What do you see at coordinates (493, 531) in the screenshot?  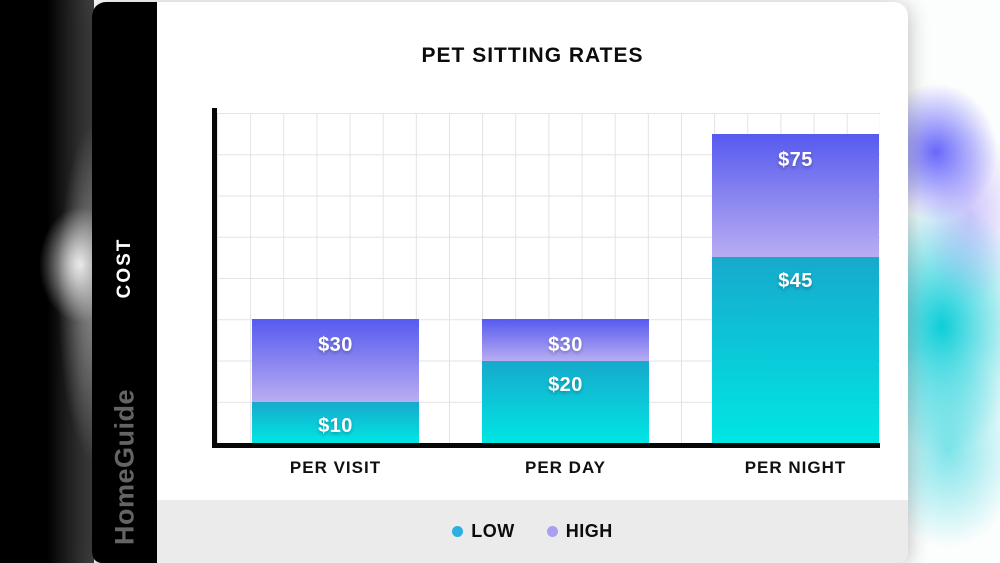 I see `legend-label: LOW` at bounding box center [493, 531].